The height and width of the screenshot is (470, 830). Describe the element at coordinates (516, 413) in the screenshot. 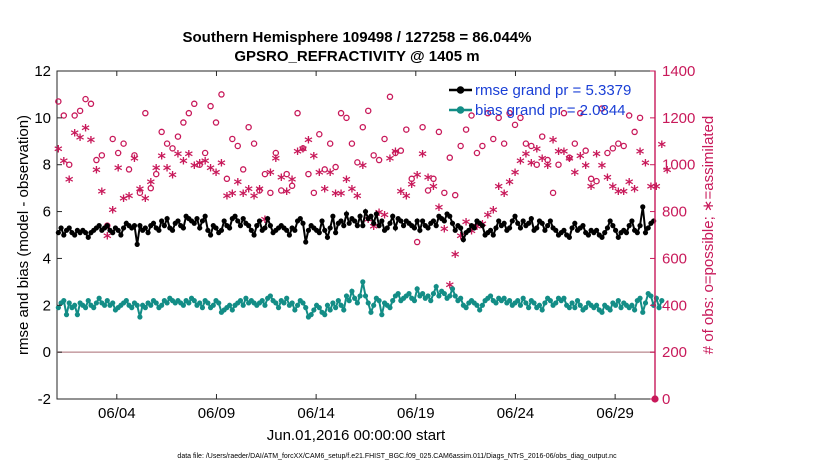

I see `x-tick-label: 06/24` at that location.